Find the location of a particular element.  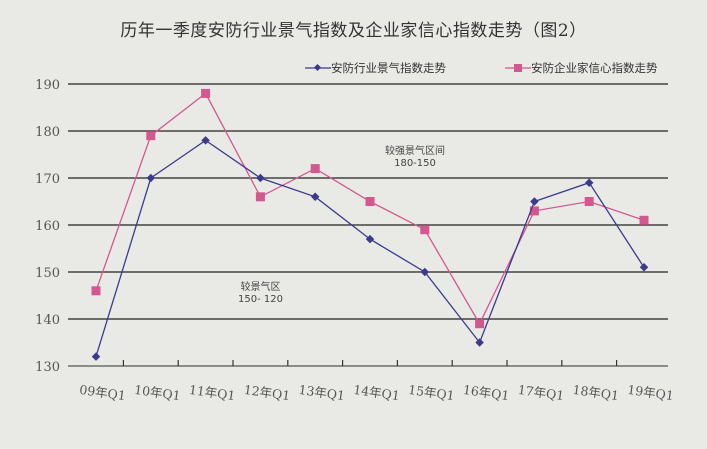

legend-item-industry: 安防行业景气指数走势 is located at coordinates (375, 68).